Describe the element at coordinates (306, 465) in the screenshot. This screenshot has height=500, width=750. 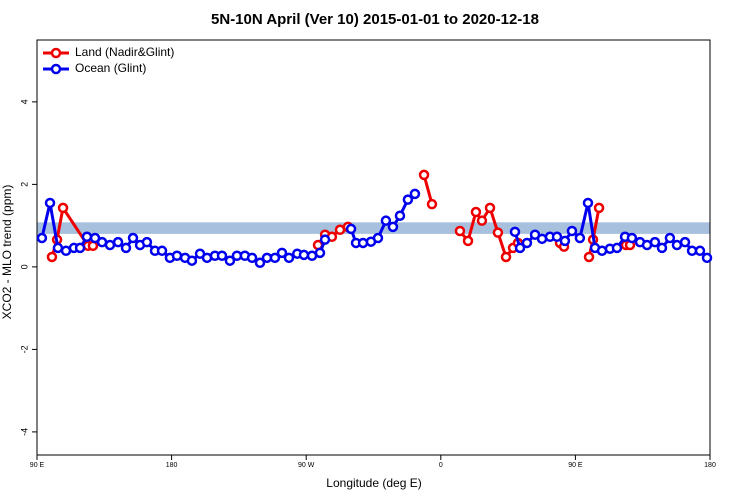
I see `x-tick-label: 90 W` at that location.